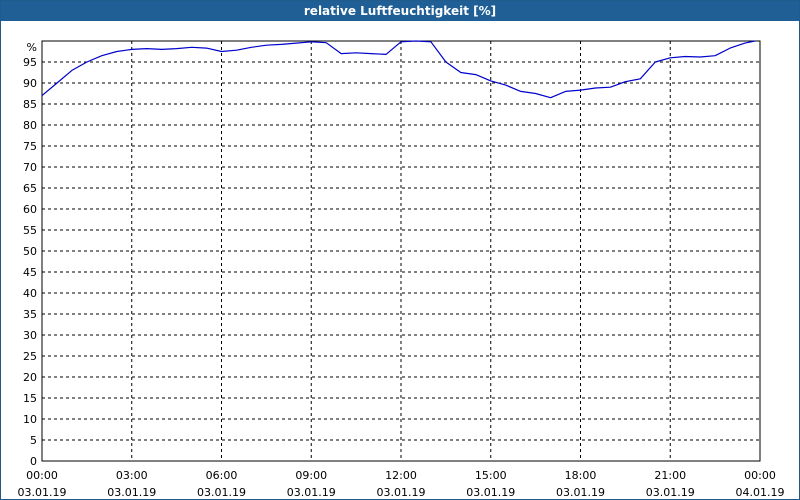 The height and width of the screenshot is (500, 800). What do you see at coordinates (30, 62) in the screenshot?
I see `y-tick-label: 95` at bounding box center [30, 62].